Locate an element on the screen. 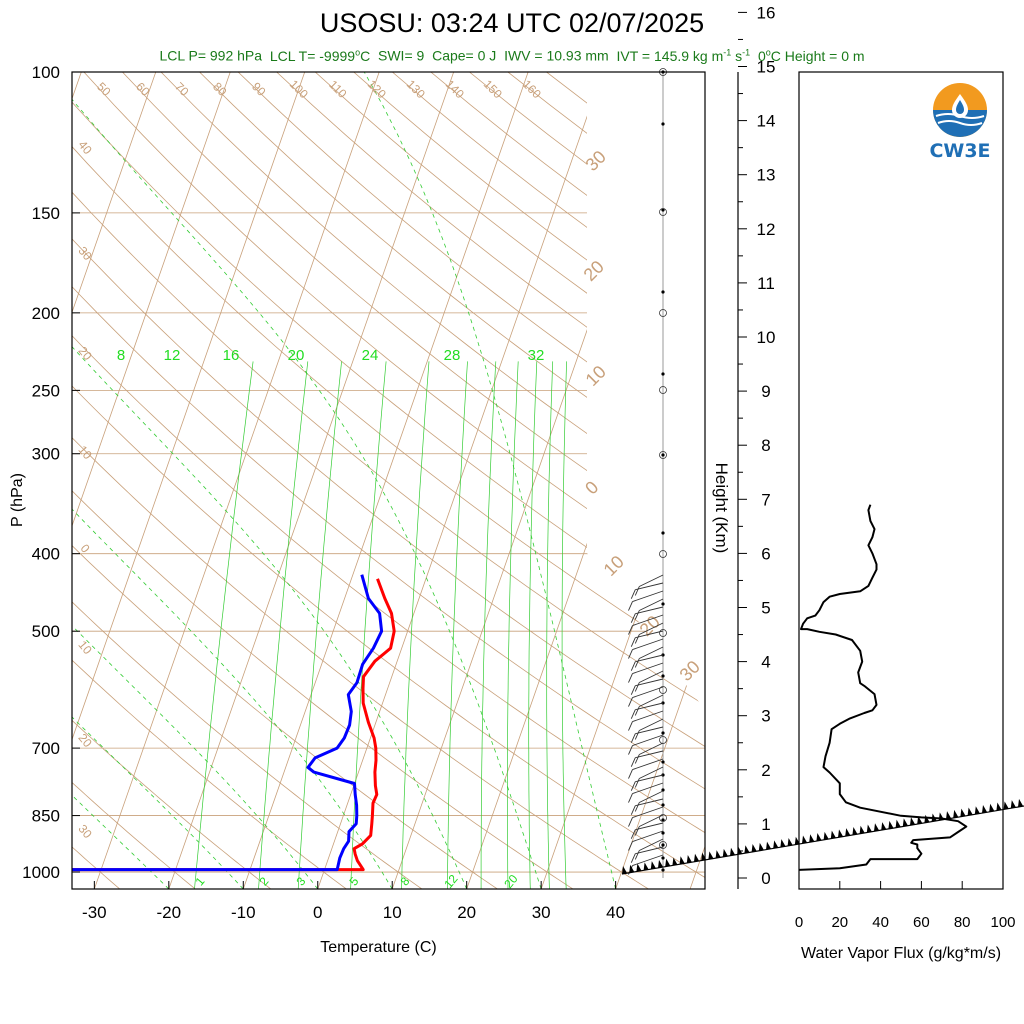  cape-value: Cape= 0 J is located at coordinates (464, 55).